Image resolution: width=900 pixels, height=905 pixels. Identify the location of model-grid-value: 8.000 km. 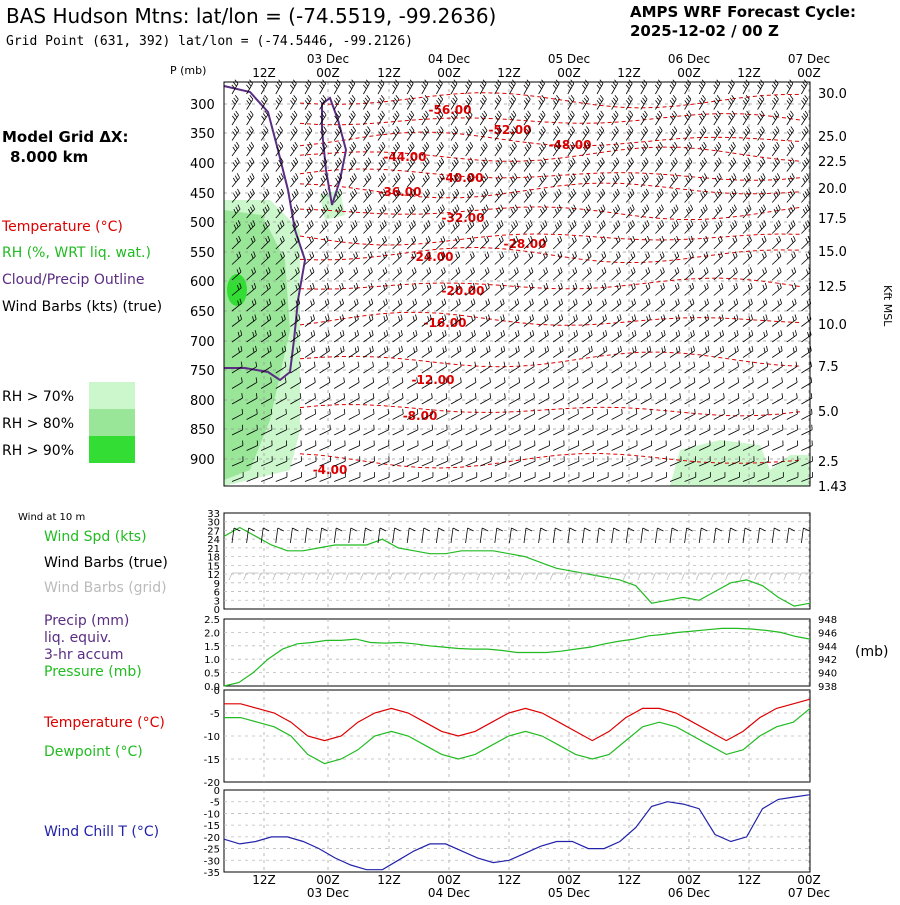
(49, 157).